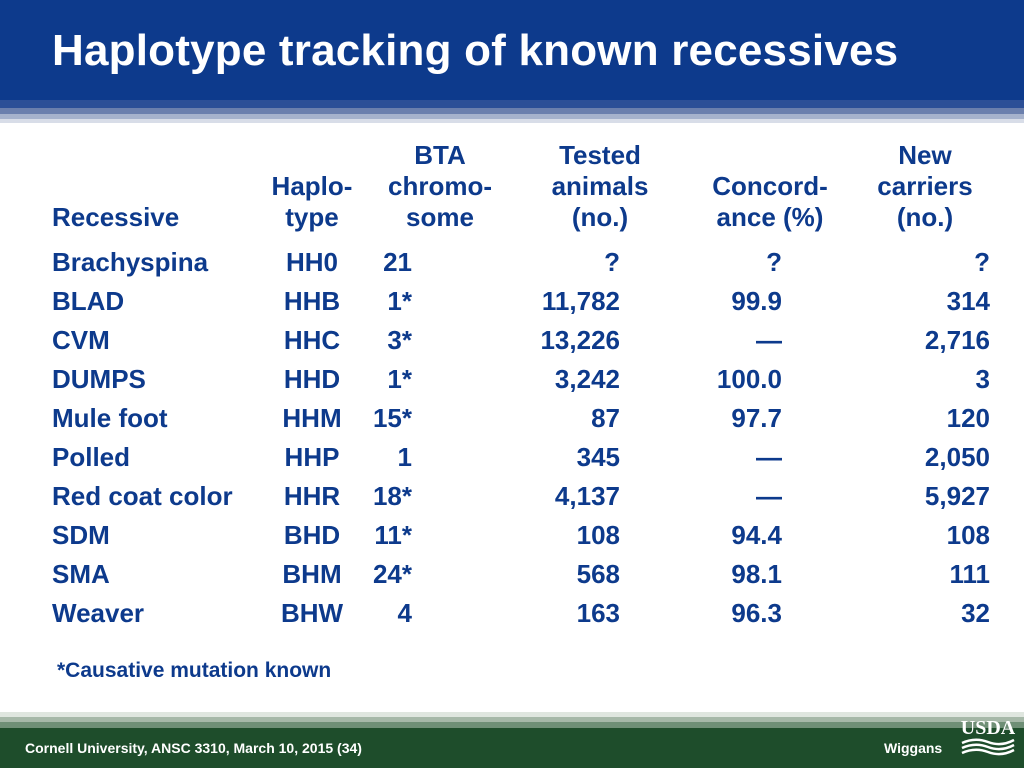 This screenshot has height=768, width=1024. I want to click on header-concordance: Concord- ance (%), so click(770, 201).